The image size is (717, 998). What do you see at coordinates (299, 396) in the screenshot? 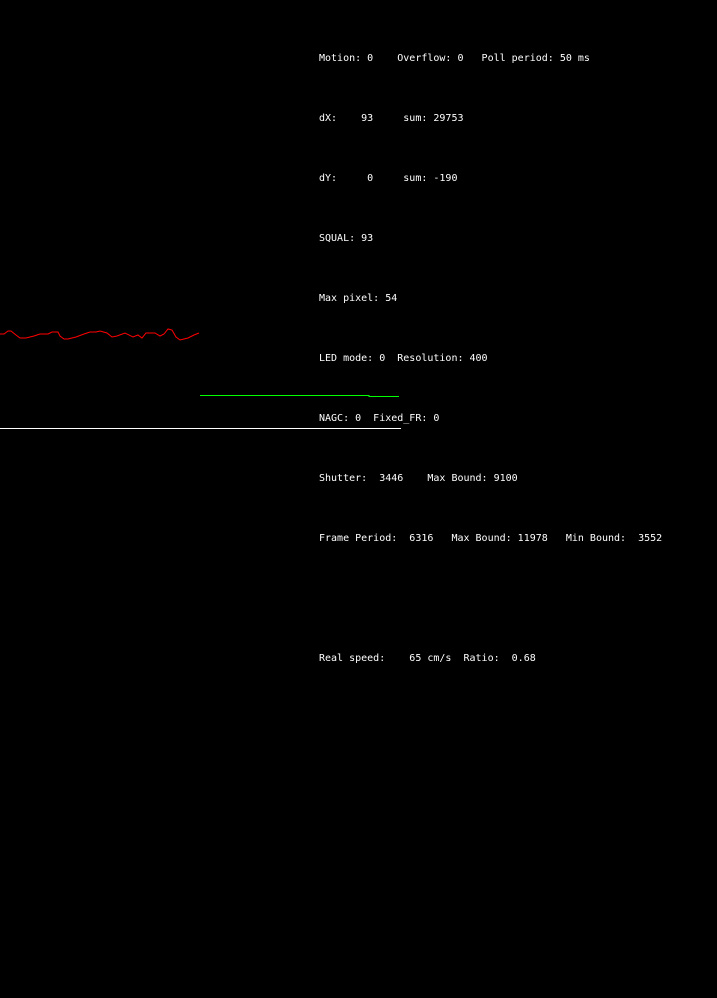
I see `green-level-line` at bounding box center [299, 396].